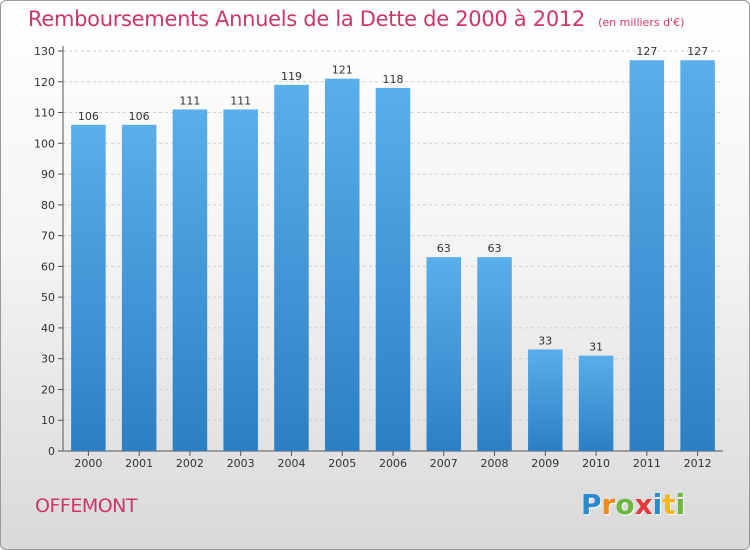  Describe the element at coordinates (444, 463) in the screenshot. I see `x-tick-label: 2007` at that location.